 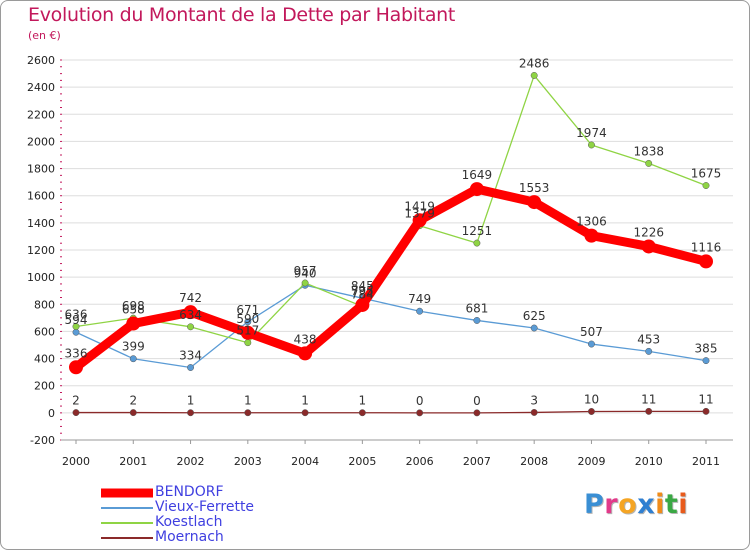 I want to click on data-label: 1675, so click(x=706, y=174).